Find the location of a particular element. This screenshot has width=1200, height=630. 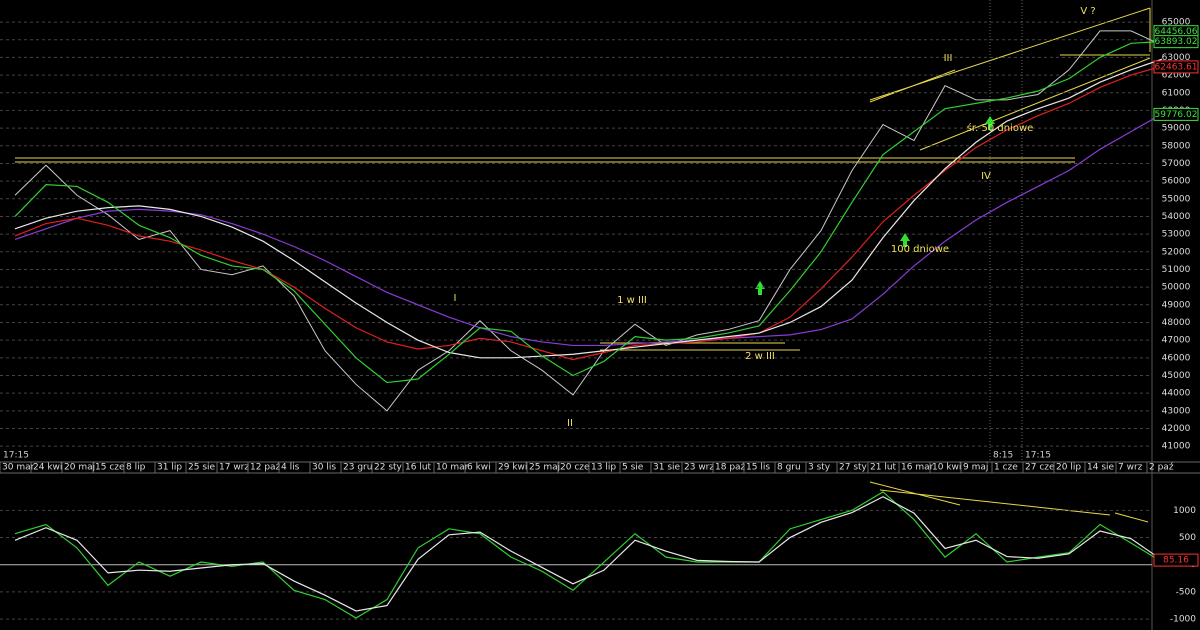

y-tick-label: -500 is located at coordinates (1186, 592).